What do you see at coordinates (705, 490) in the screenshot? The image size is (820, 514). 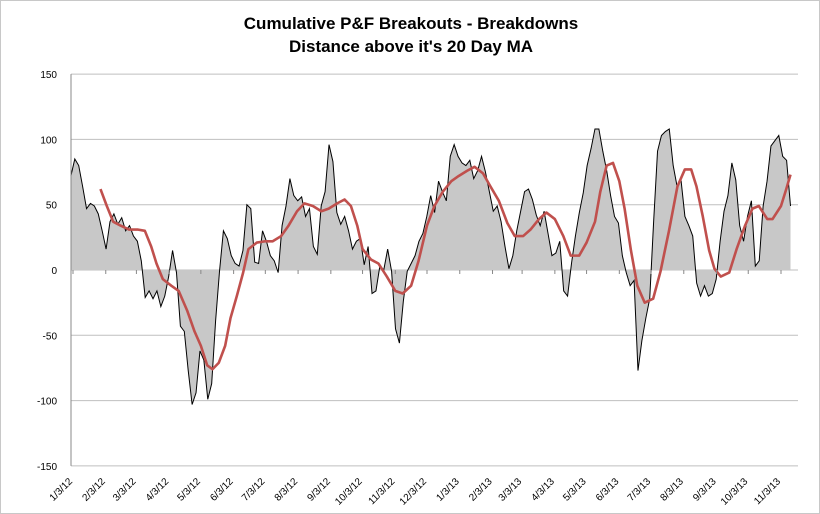 I see `x-tick-label: 9/3/13` at bounding box center [705, 490].